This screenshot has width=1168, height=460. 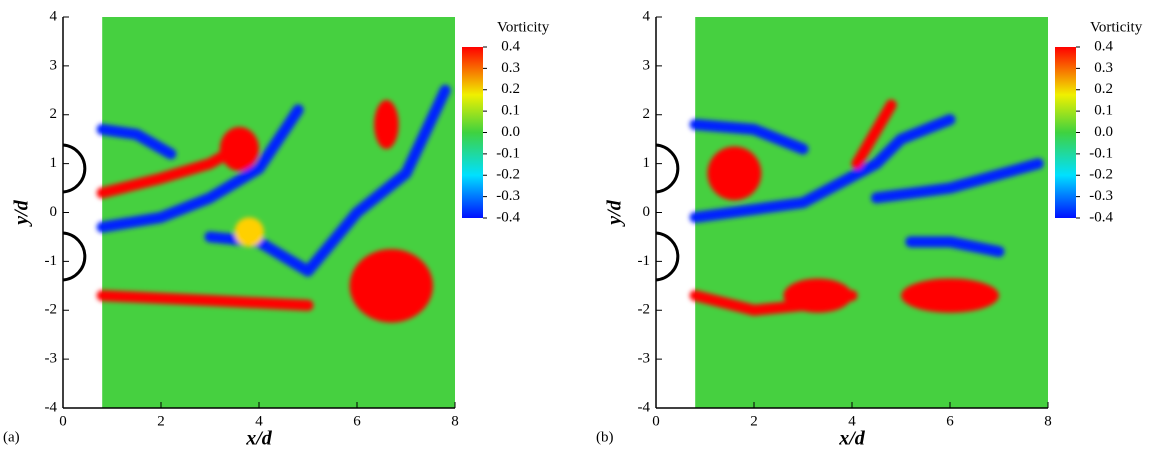 I want to click on panel-label: (b), so click(x=605, y=437).